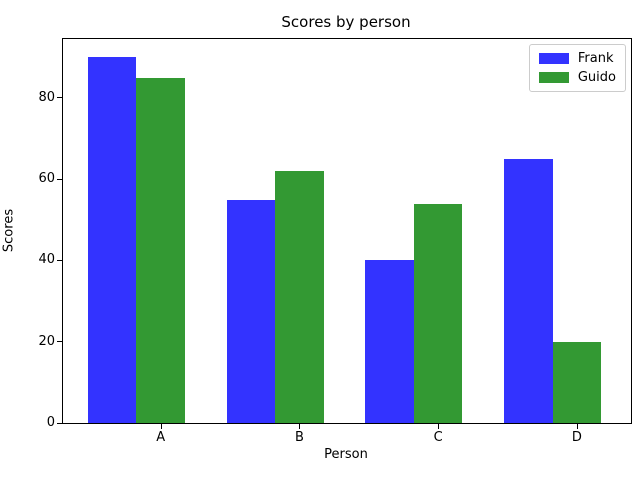 Image resolution: width=640 pixels, height=480 pixels. What do you see at coordinates (46, 179) in the screenshot?
I see `y-tick-label: 60` at bounding box center [46, 179].